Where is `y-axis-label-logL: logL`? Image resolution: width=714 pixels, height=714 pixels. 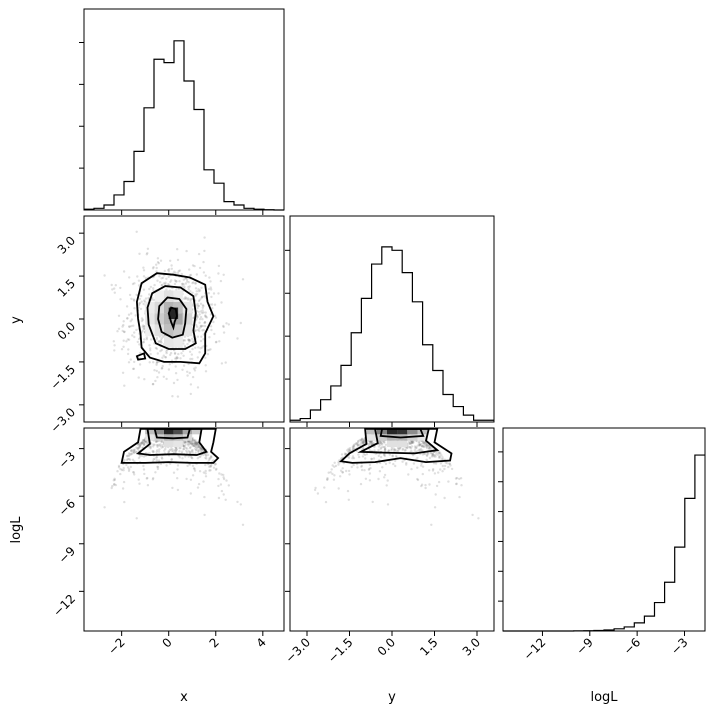
y-axis-label-logL: logL is located at coordinates (16, 530).